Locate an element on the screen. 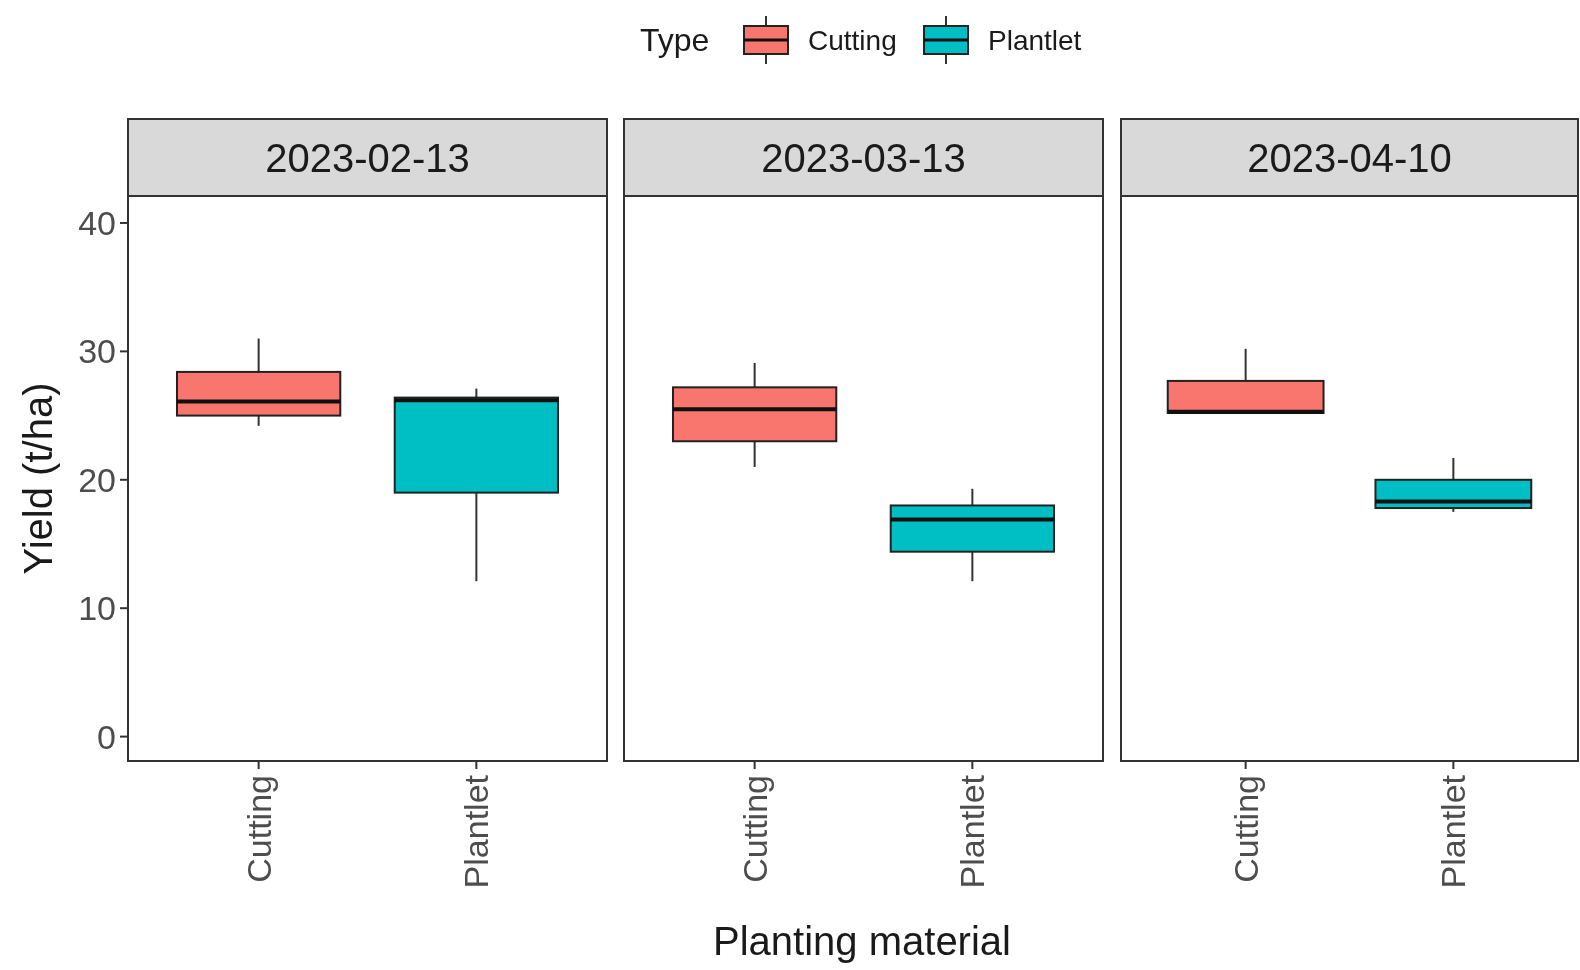 This screenshot has height=970, width=1580. chart-title: 2023-02-13 is located at coordinates (367, 157).